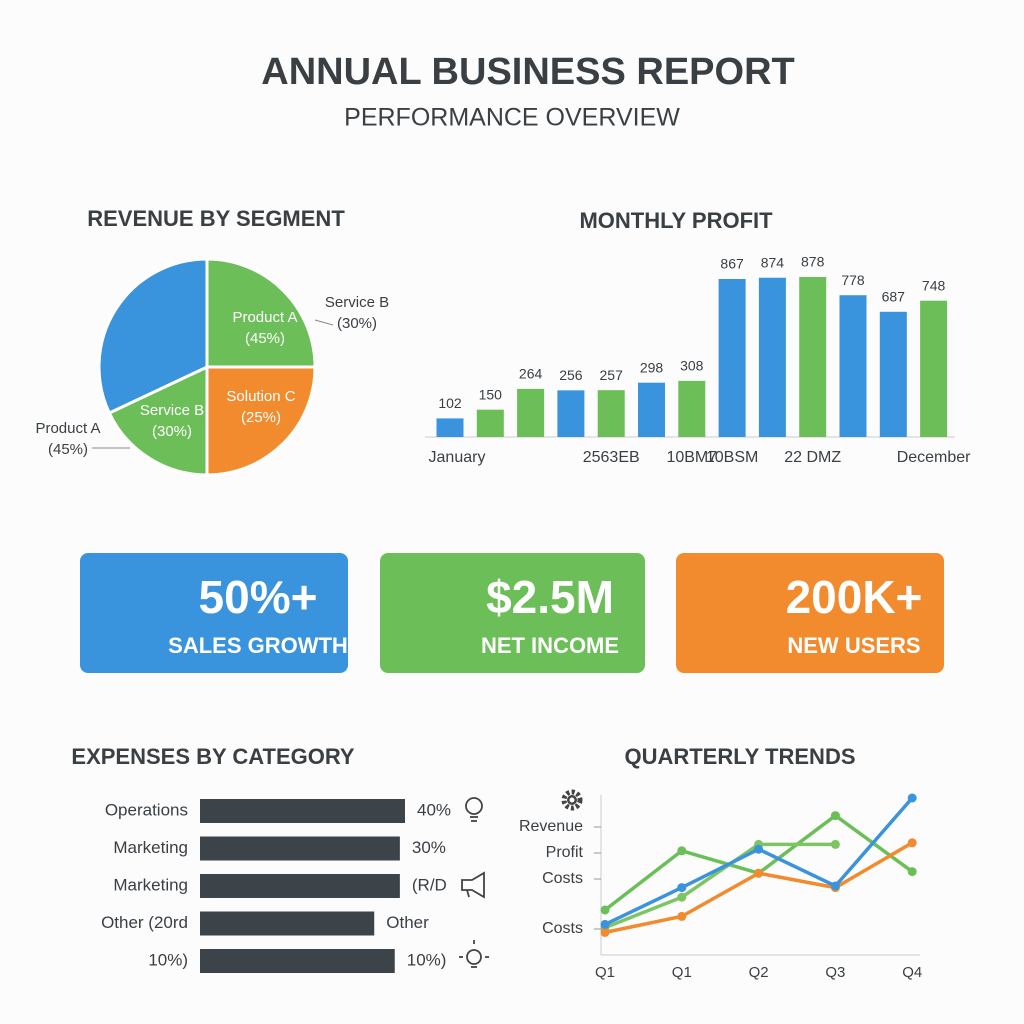 The width and height of the screenshot is (1024, 1024). What do you see at coordinates (260, 396) in the screenshot?
I see `slice-label: Solution C` at bounding box center [260, 396].